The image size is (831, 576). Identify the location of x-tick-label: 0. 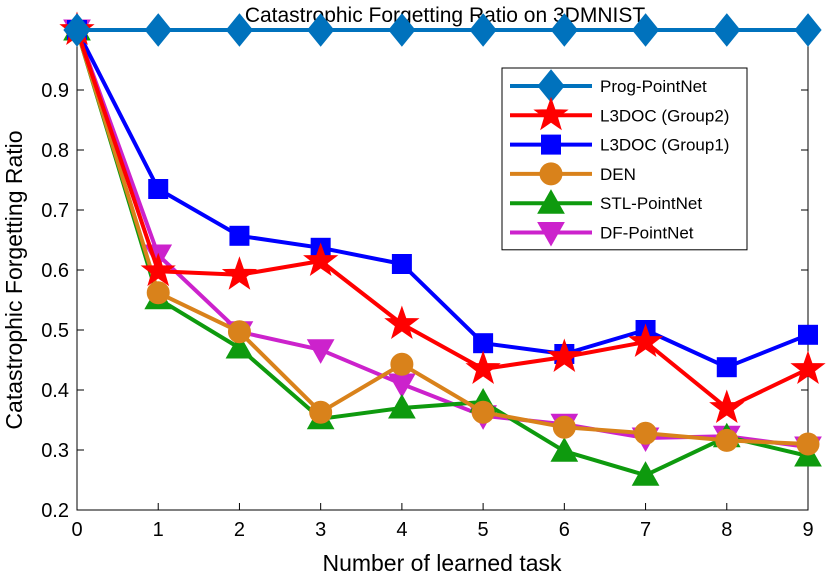
(76, 530).